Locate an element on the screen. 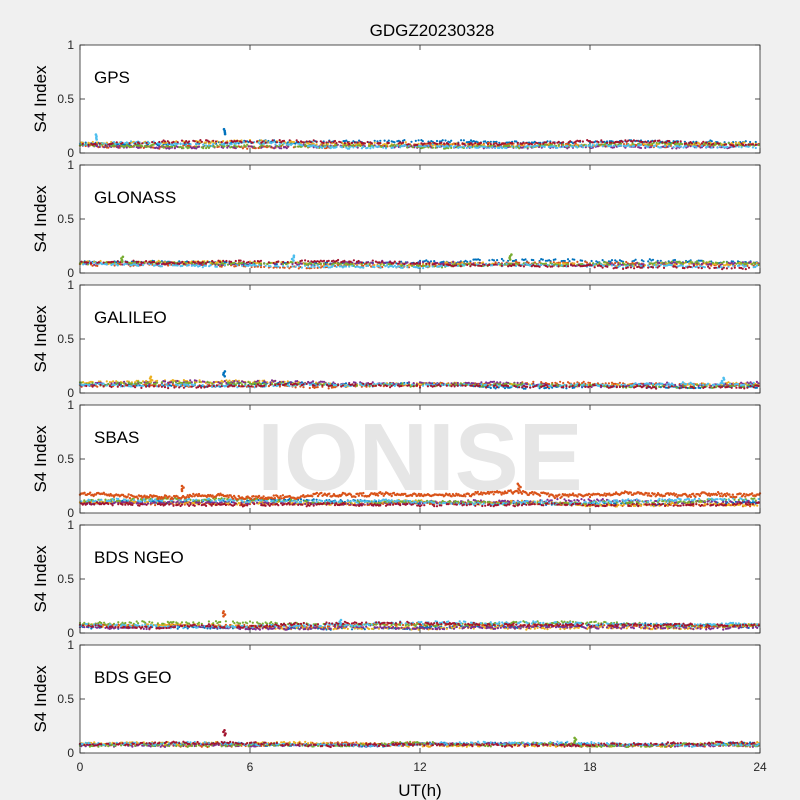 This screenshot has width=800, height=800. data-point-feature is located at coordinates (122, 262).